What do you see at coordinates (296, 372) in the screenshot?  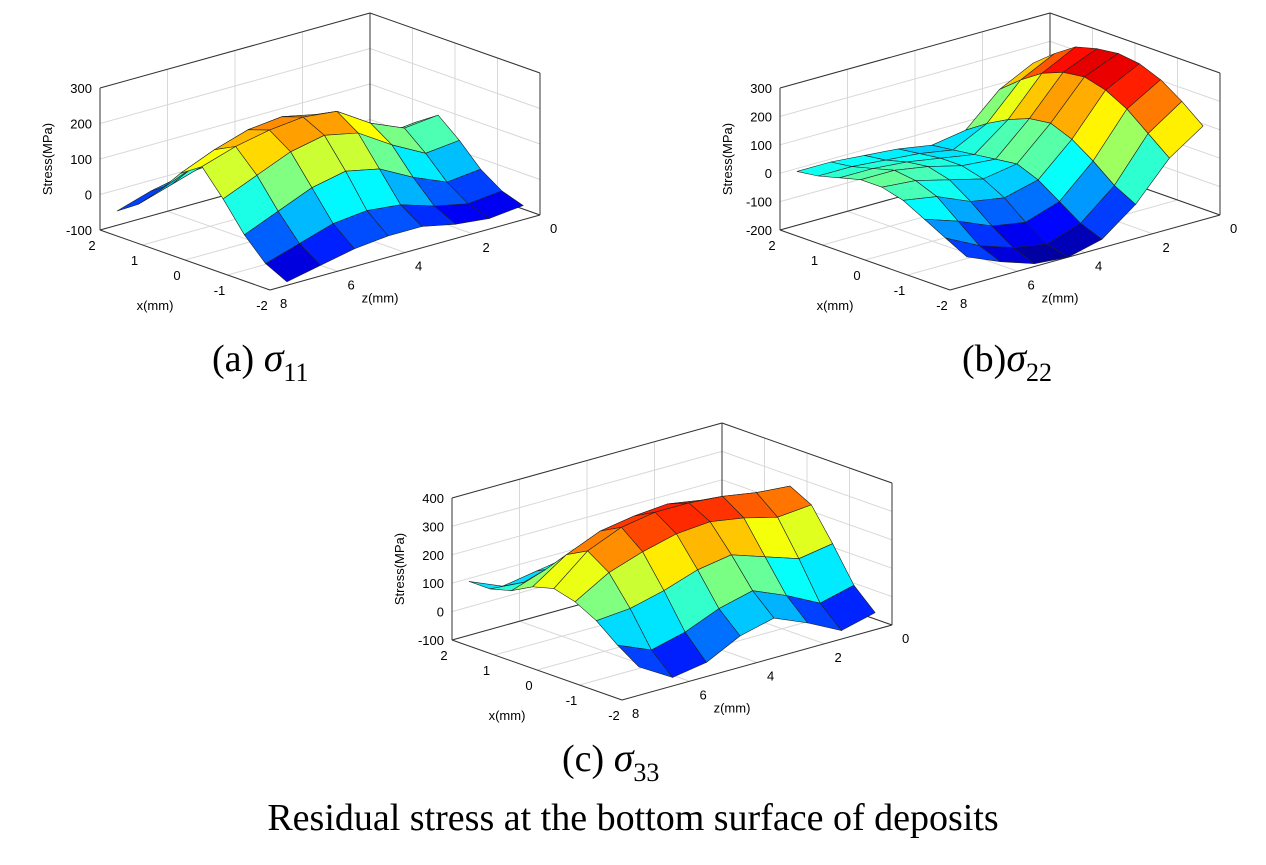 I see `caption-a-subscript: 11` at bounding box center [296, 372].